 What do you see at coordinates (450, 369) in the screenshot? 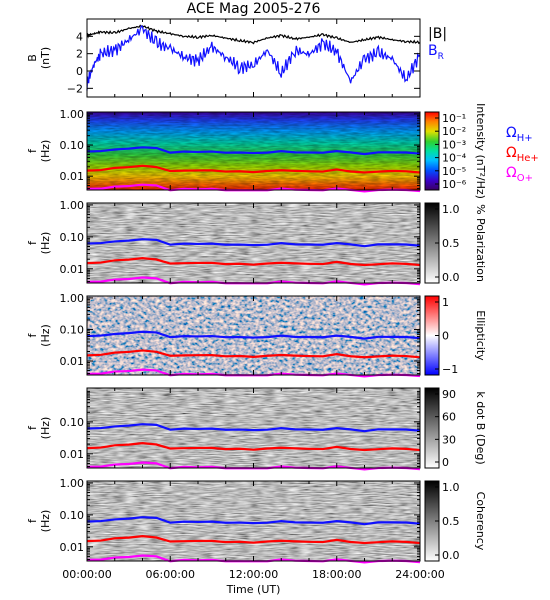
I see `colorbar-tick-label: −1` at bounding box center [450, 369].